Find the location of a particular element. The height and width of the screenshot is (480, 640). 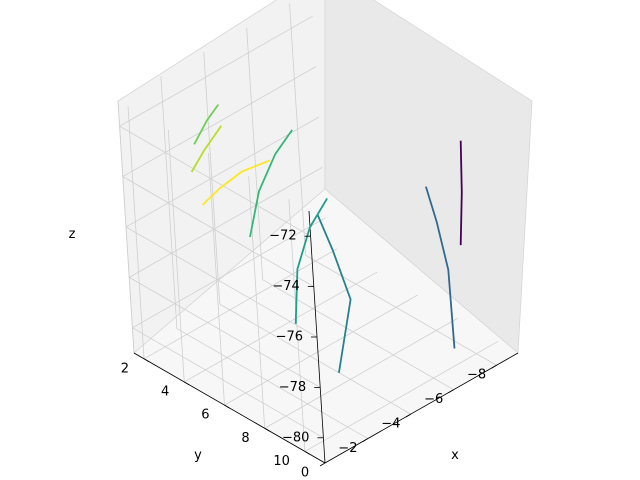

x-tick-label: −6 is located at coordinates (433, 399).